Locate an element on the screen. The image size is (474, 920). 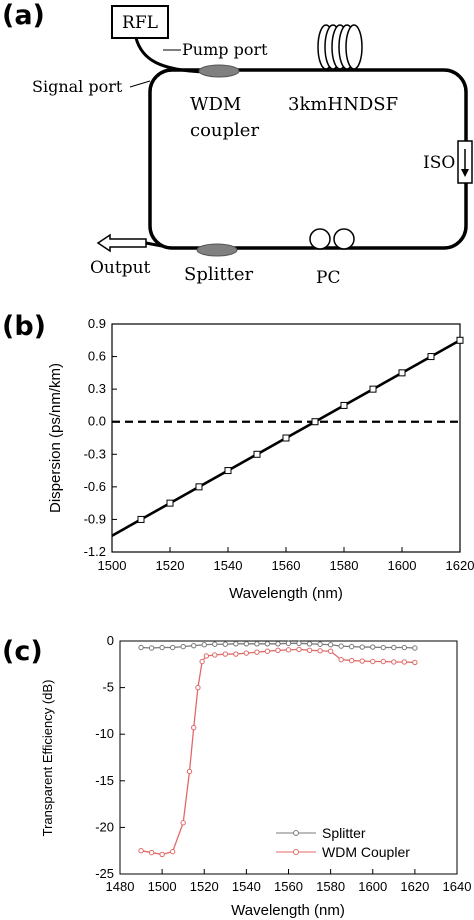
hndsf-spool-icon is located at coordinates (340, 47).